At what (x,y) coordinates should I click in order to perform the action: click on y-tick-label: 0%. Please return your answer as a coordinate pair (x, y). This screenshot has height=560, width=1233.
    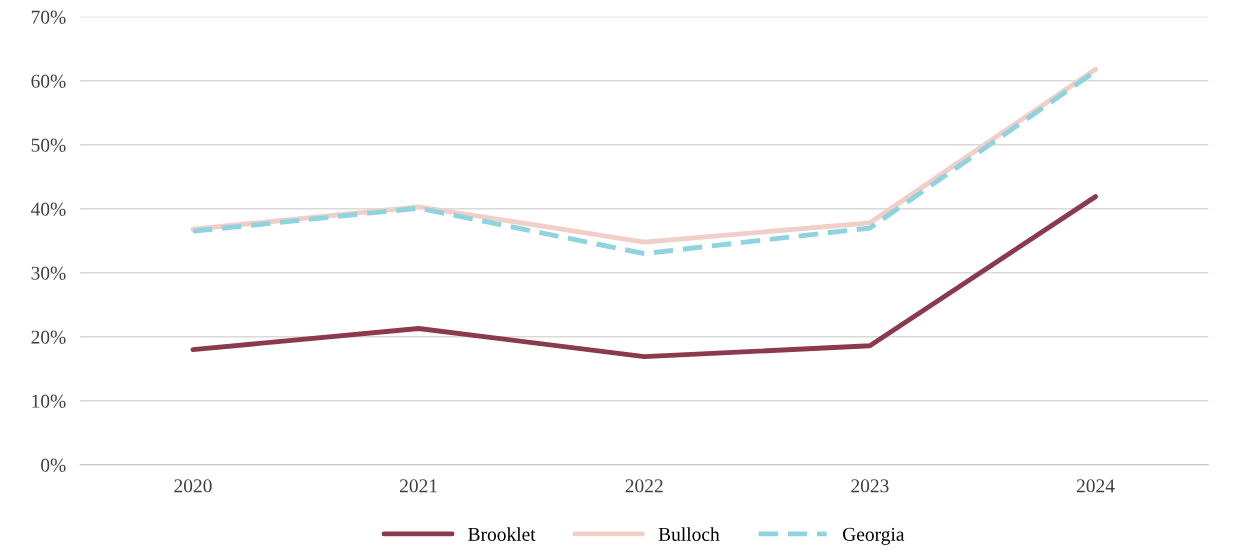
    Looking at the image, I should click on (53, 465).